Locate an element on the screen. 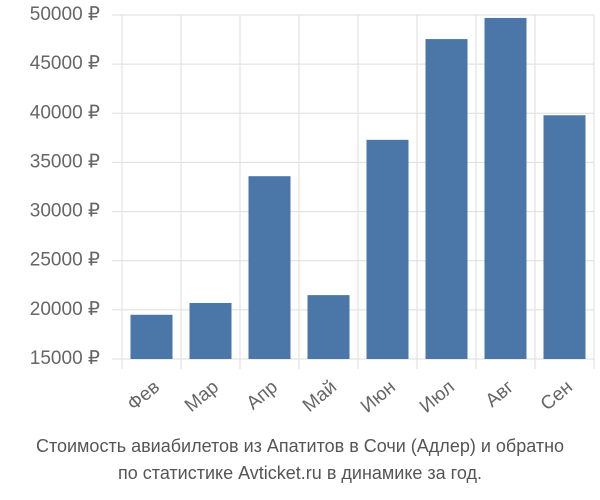  y-tick-label: 15000 ₽ is located at coordinates (65, 358).